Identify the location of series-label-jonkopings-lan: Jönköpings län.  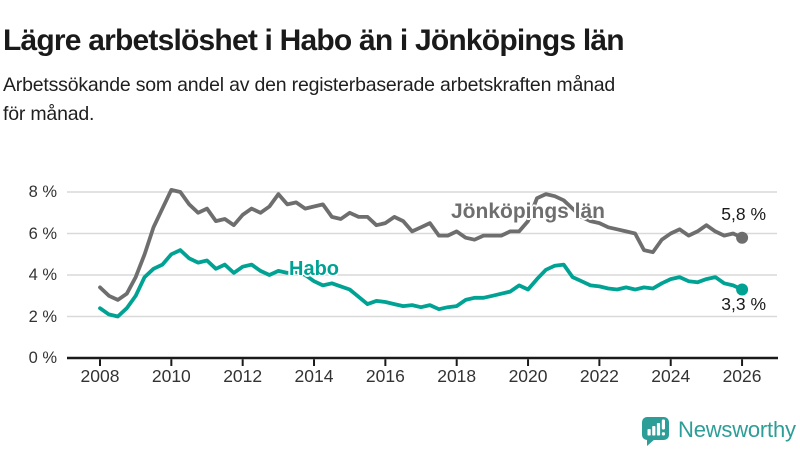
(528, 211).